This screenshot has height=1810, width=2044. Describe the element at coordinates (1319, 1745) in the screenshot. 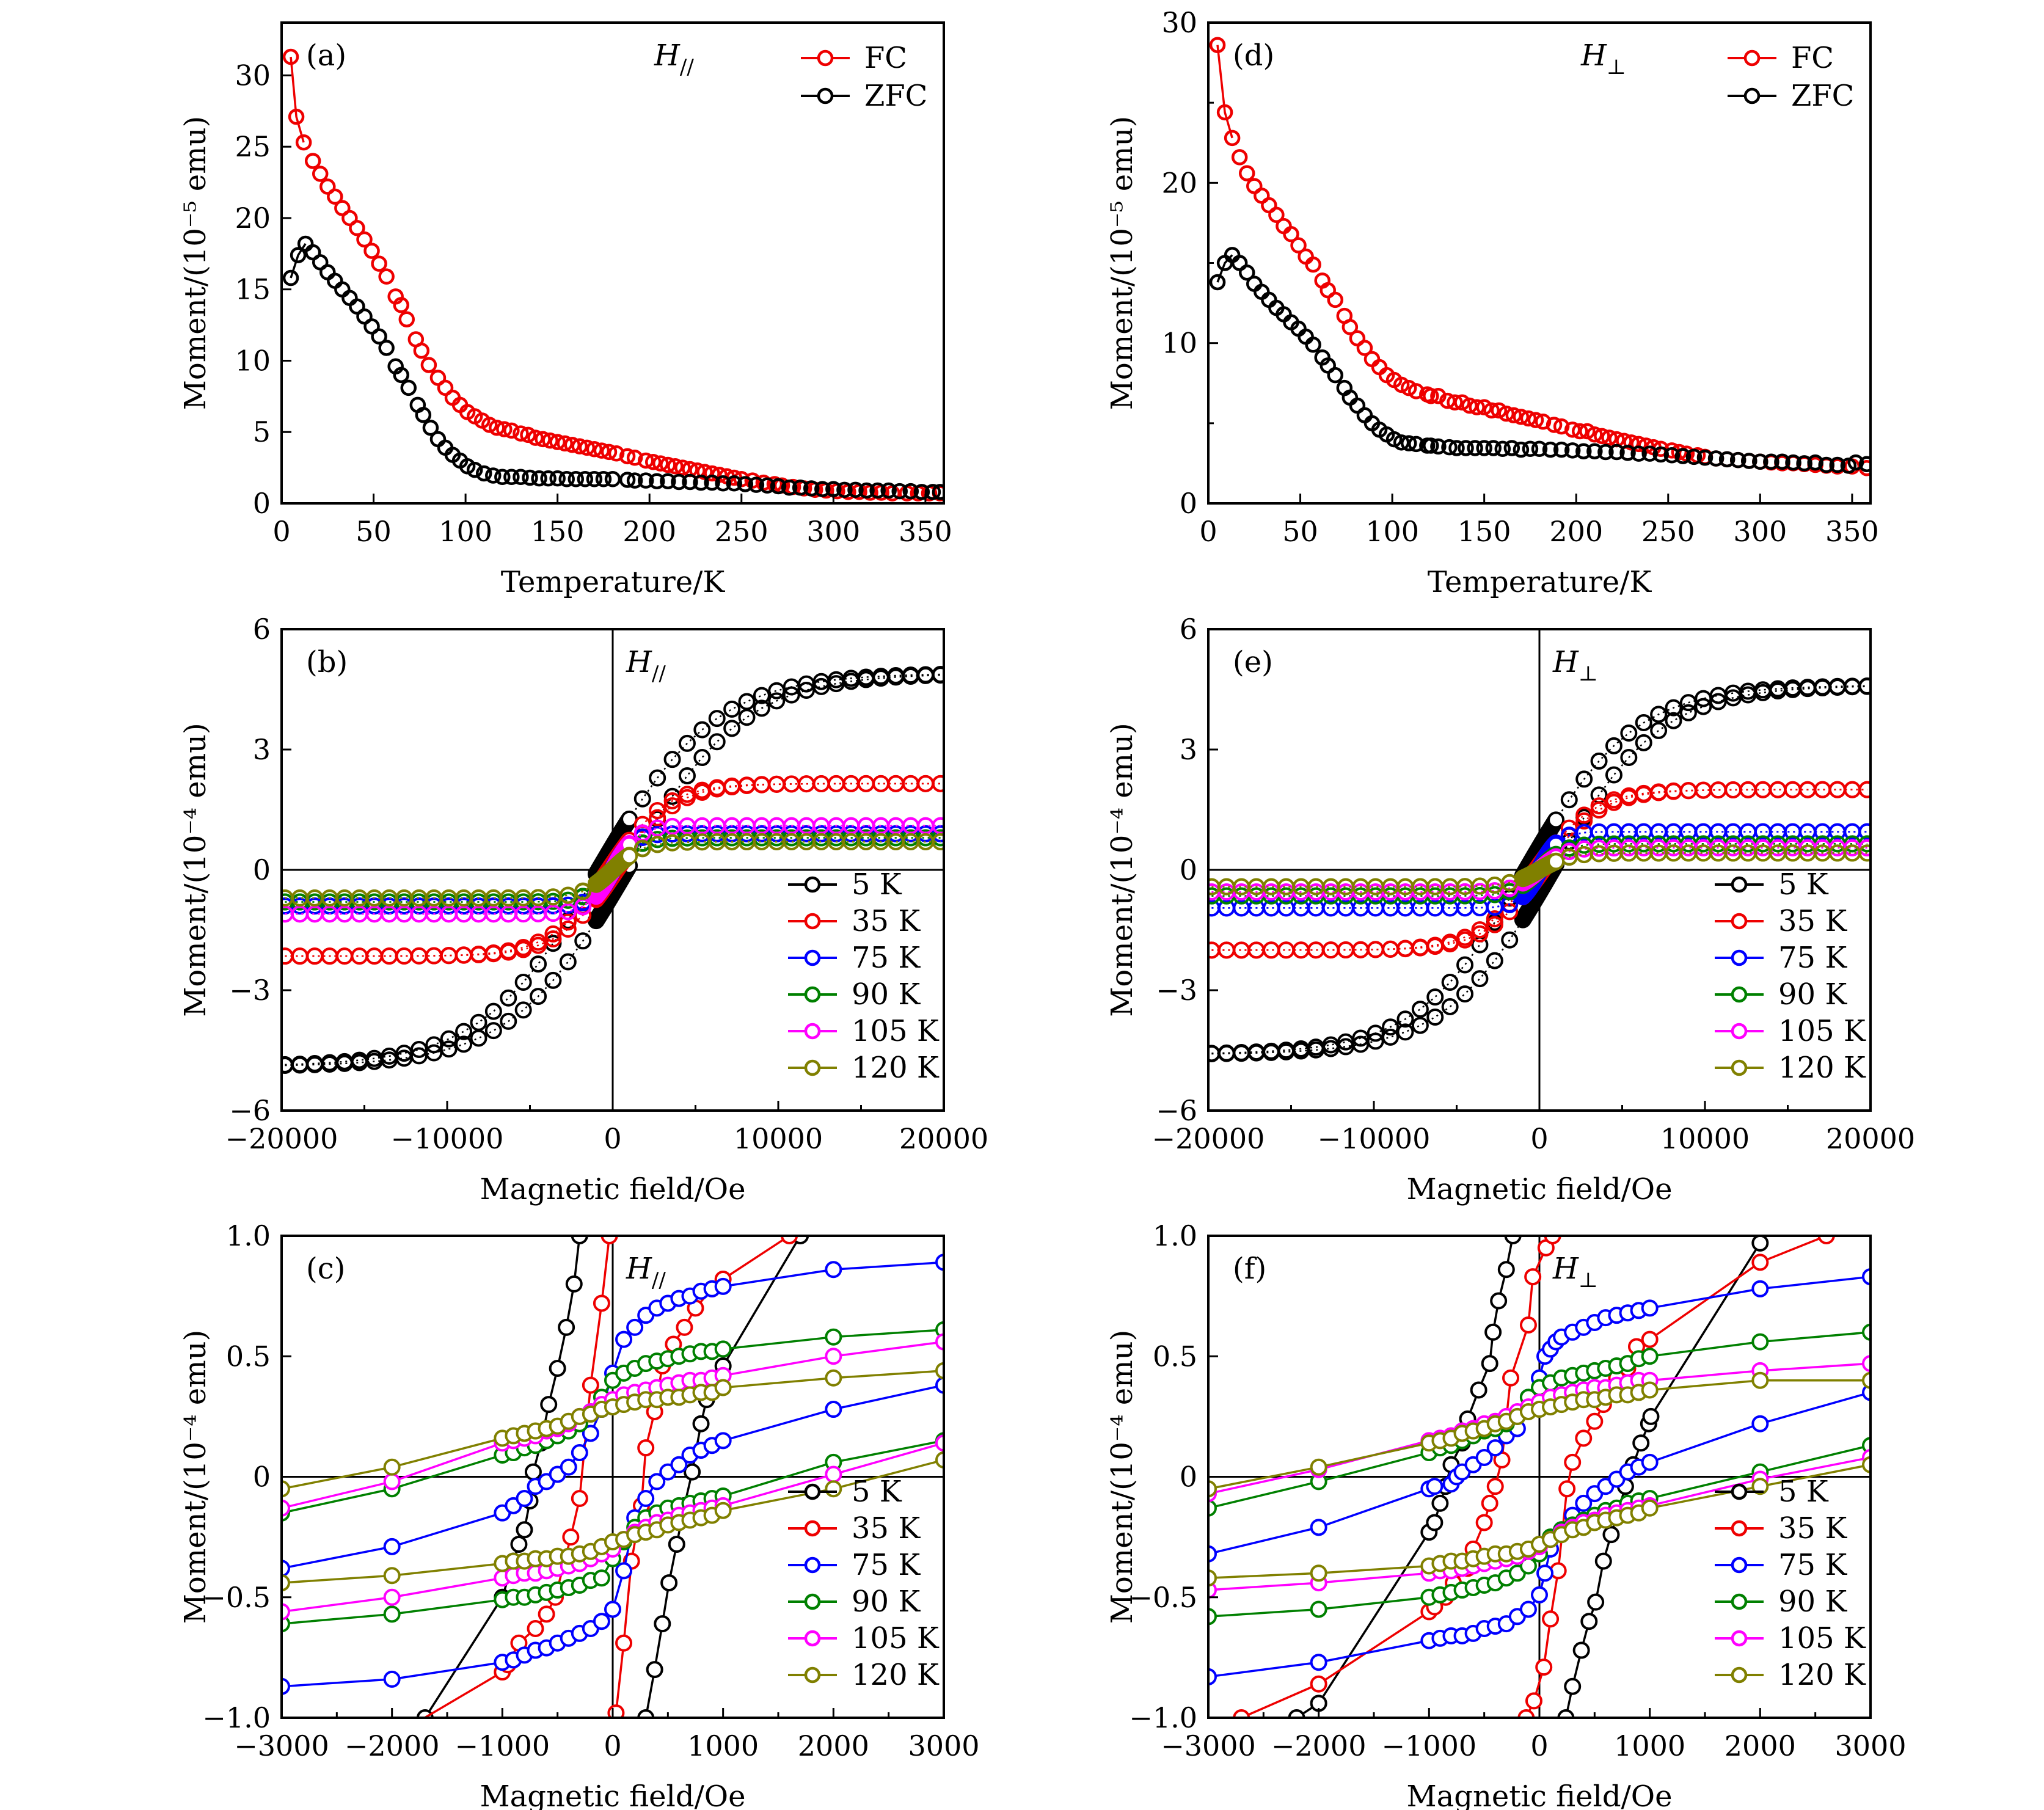

I see `x-tick-label: −2000` at that location.